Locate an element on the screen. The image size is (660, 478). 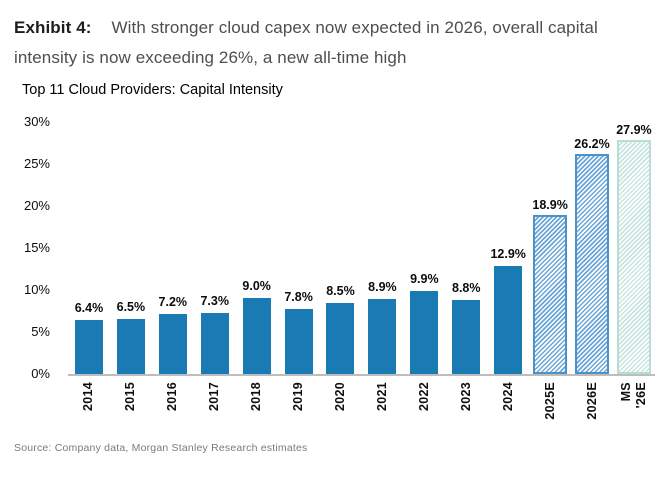
x-tick-label-2020: 2020 is located at coordinates (339, 397).